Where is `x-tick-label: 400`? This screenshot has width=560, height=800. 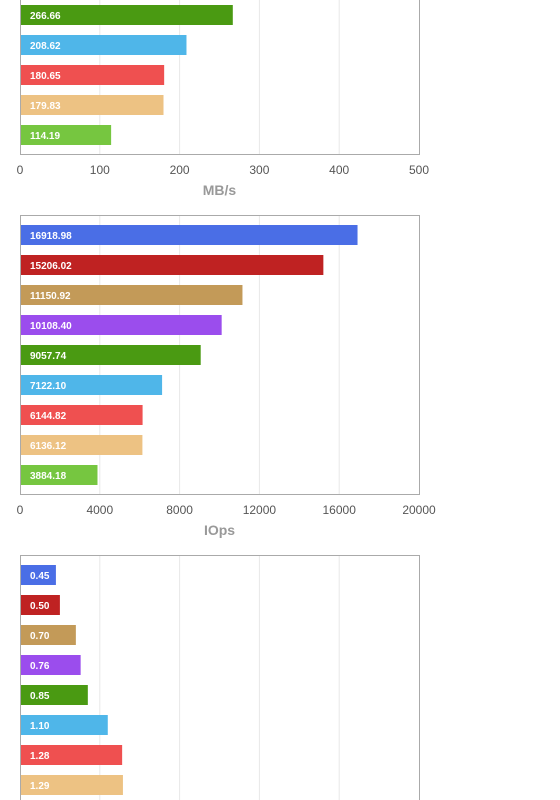
x-tick-label: 400 is located at coordinates (339, 170).